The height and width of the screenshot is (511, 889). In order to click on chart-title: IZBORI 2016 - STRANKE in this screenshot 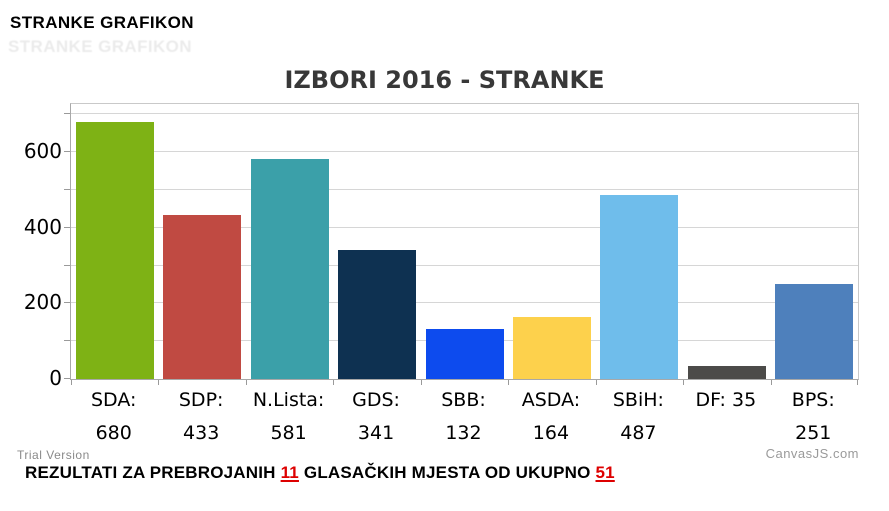, I will do `click(444, 80)`.